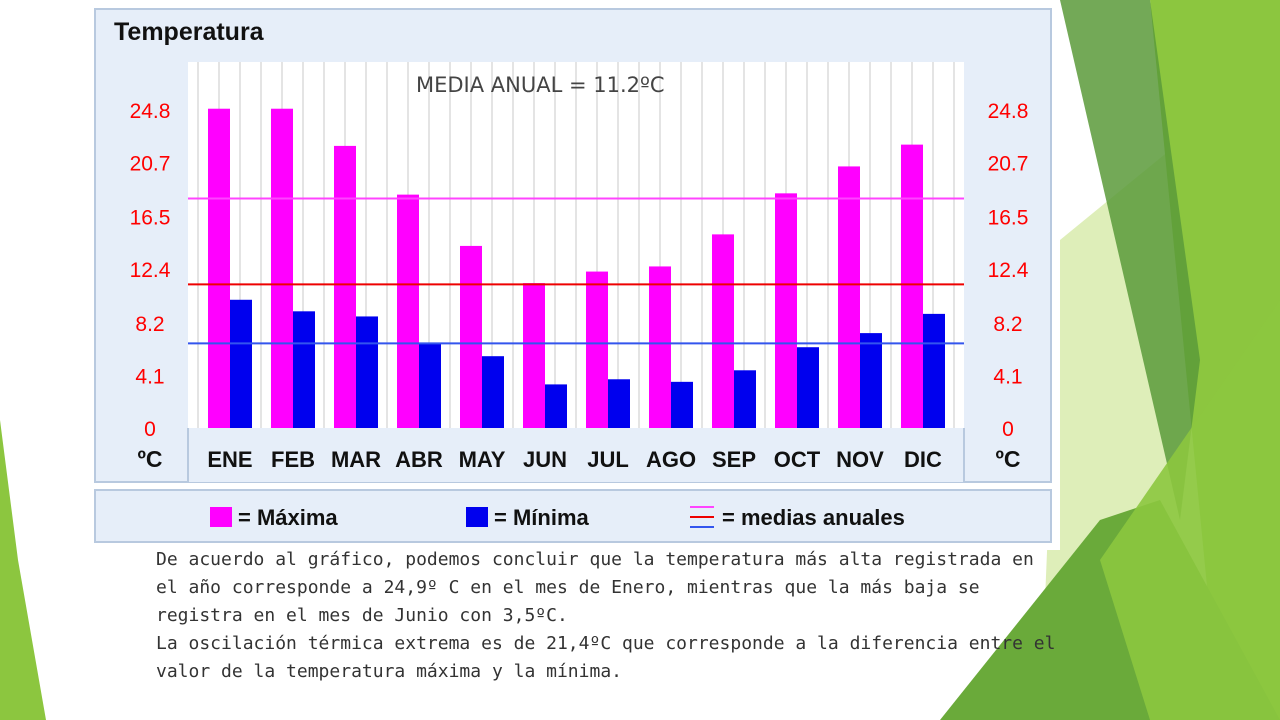 Image resolution: width=1280 pixels, height=720 pixels. Describe the element at coordinates (576, 271) in the screenshot. I see `mean-lines` at that location.